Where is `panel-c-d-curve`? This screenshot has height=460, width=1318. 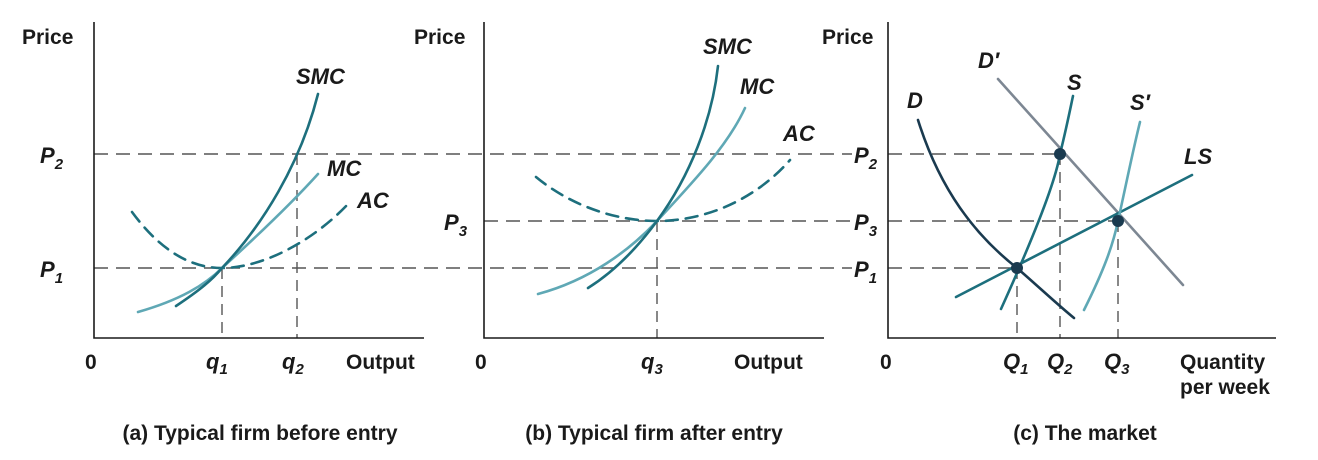
panel-c-d-curve is located at coordinates (996, 219).